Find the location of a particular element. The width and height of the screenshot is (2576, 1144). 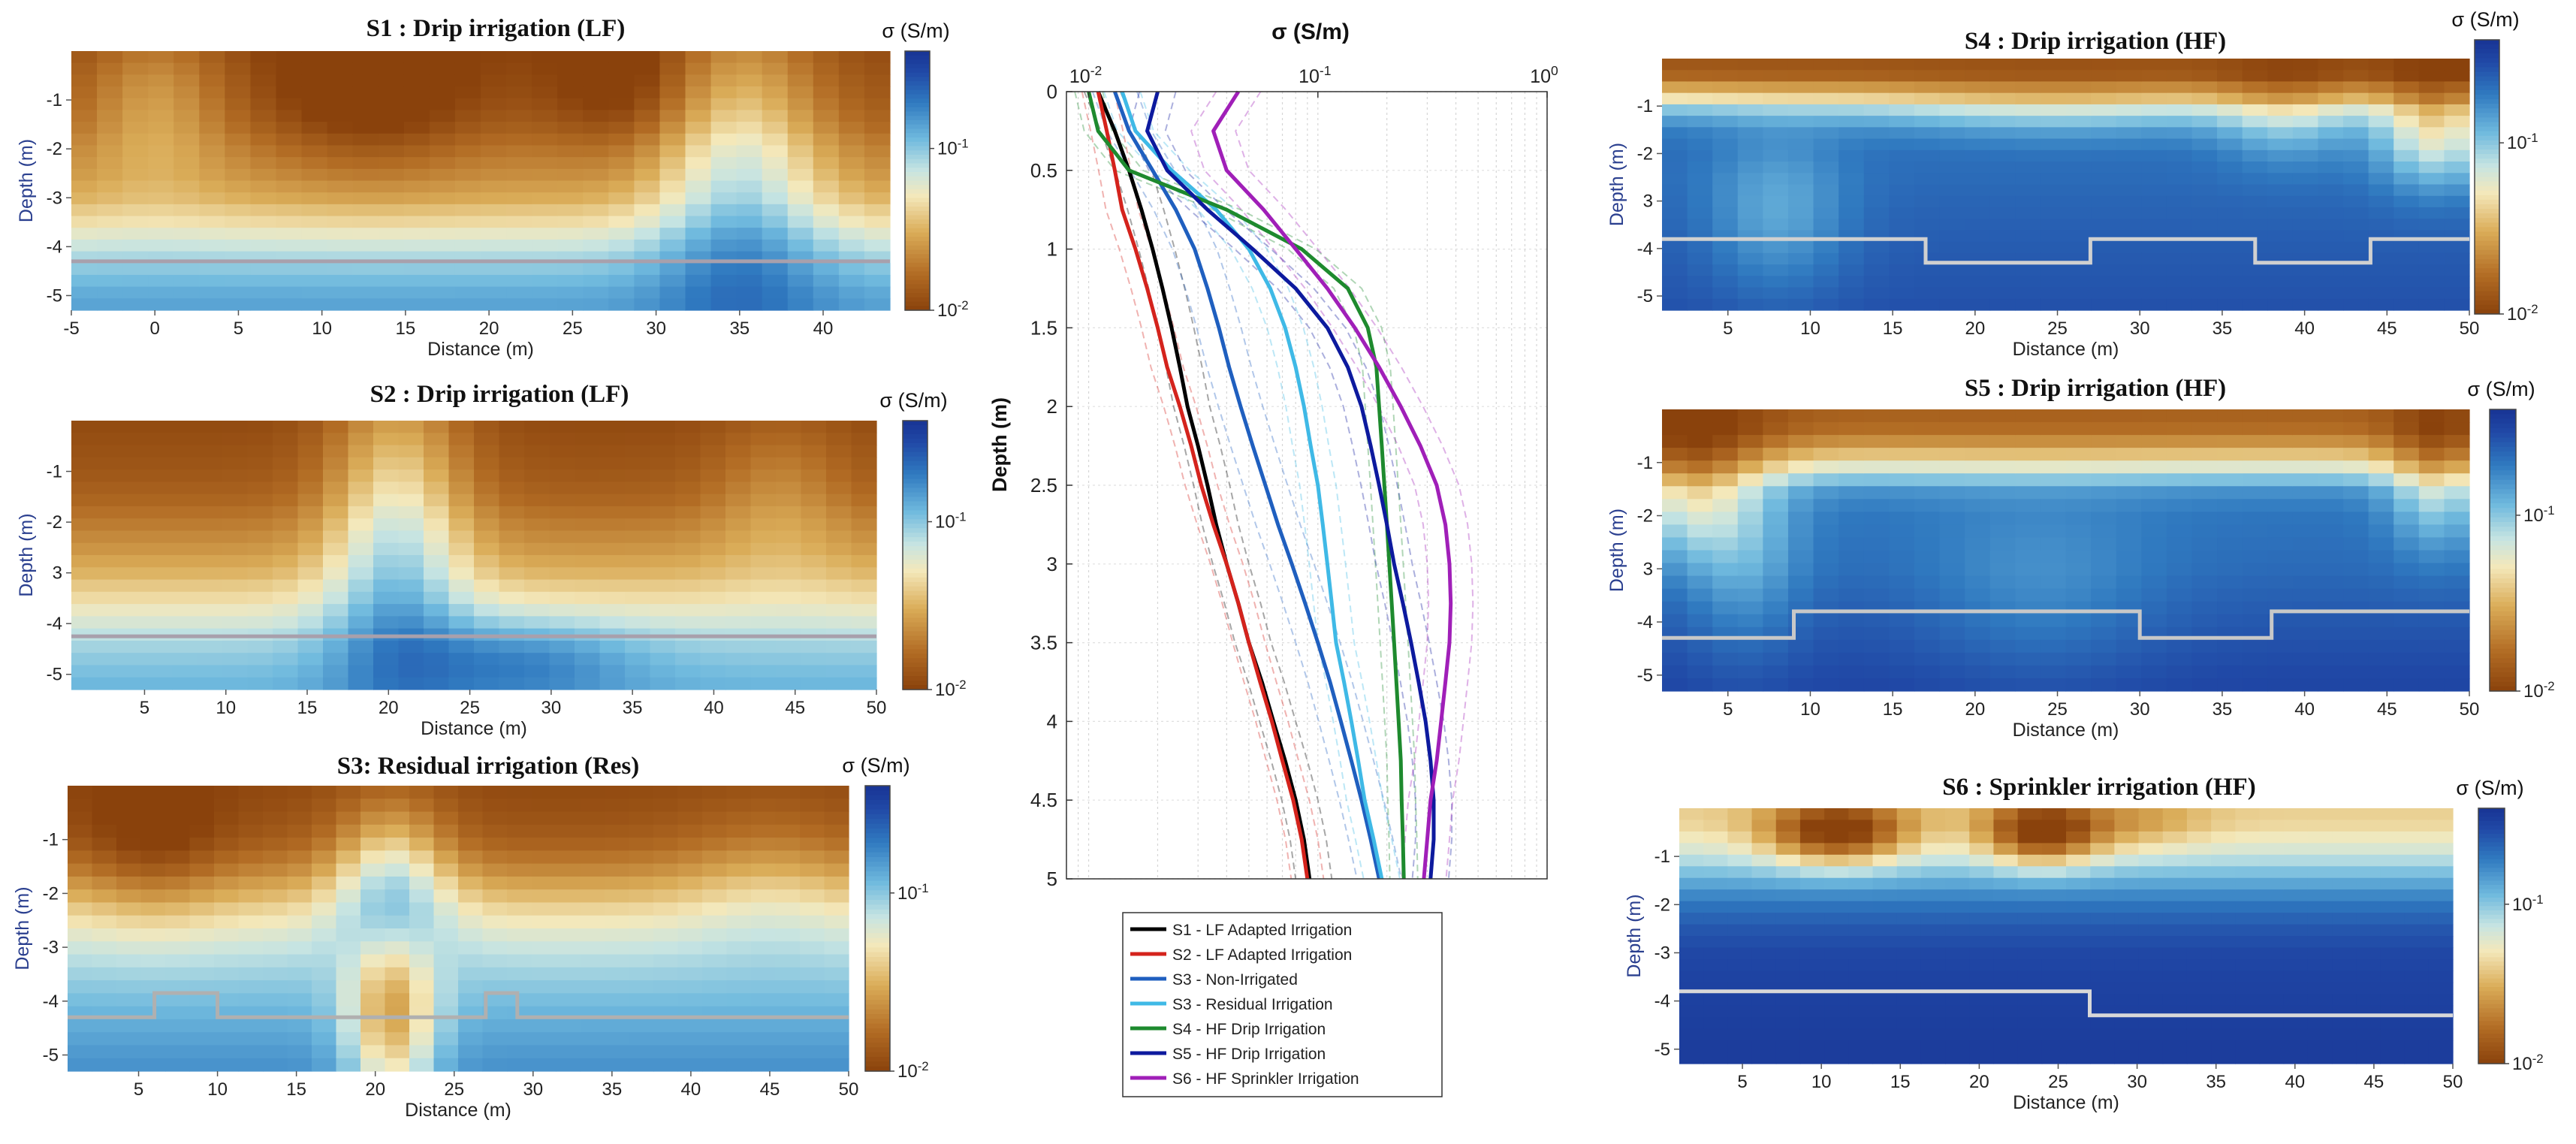

heatmap-cells is located at coordinates (481, 181).